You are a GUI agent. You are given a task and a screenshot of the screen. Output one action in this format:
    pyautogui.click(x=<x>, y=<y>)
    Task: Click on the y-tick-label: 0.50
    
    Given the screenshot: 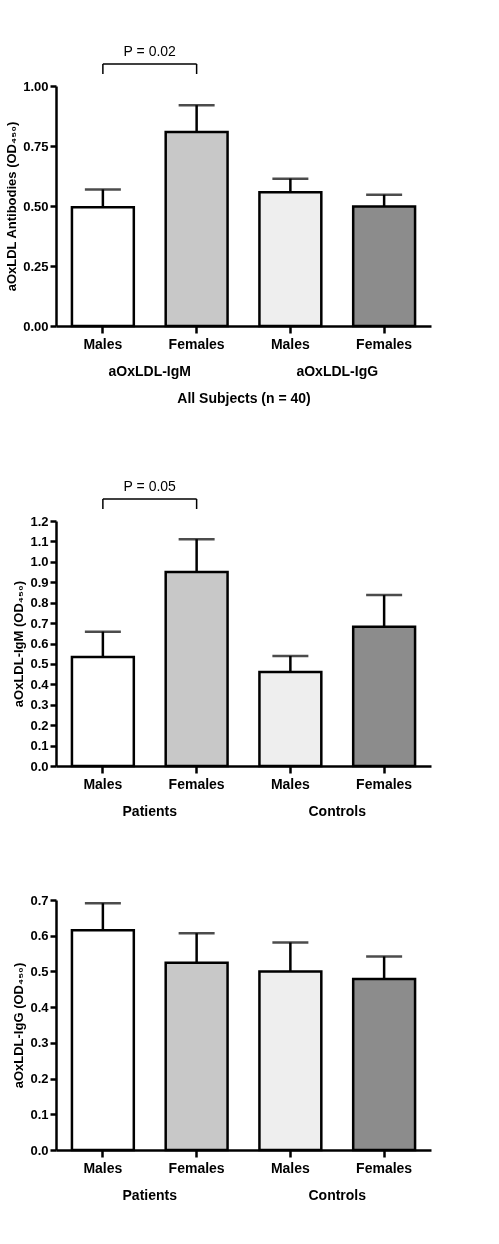 What is the action you would take?
    pyautogui.click(x=36, y=206)
    